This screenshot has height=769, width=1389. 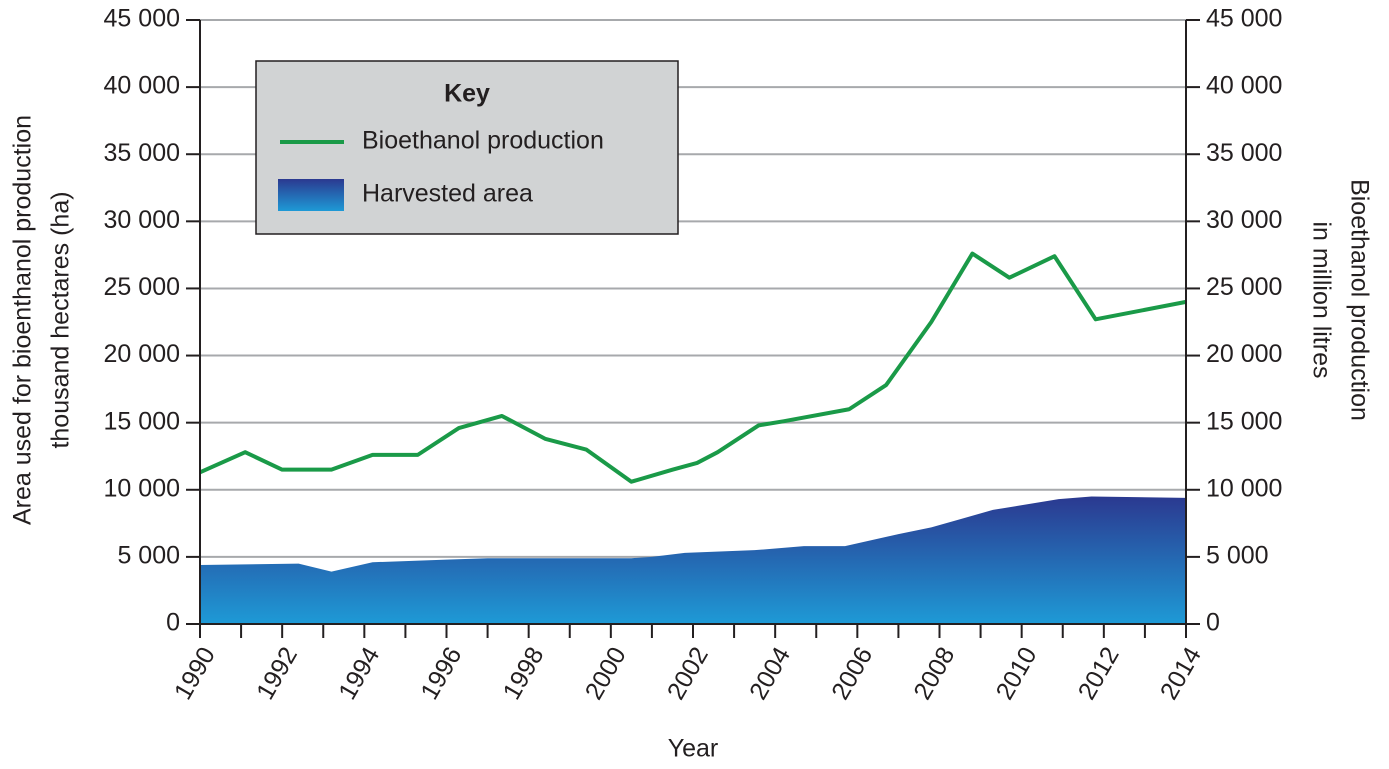 I want to click on y2-axis-label: Bioethanol production, so click(x=1359, y=300).